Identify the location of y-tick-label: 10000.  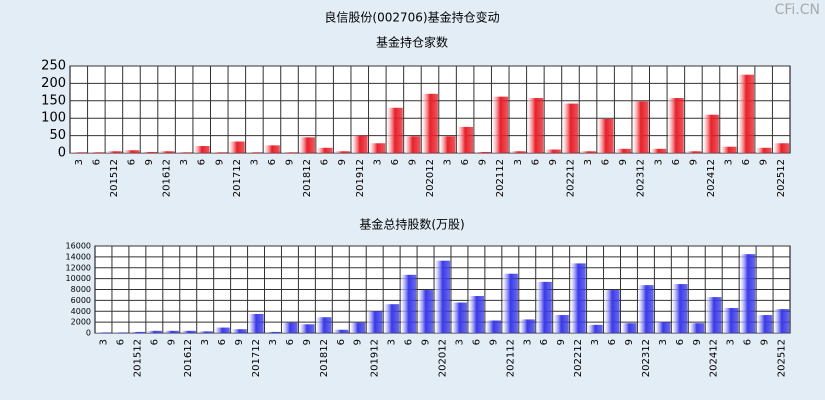
(78, 278).